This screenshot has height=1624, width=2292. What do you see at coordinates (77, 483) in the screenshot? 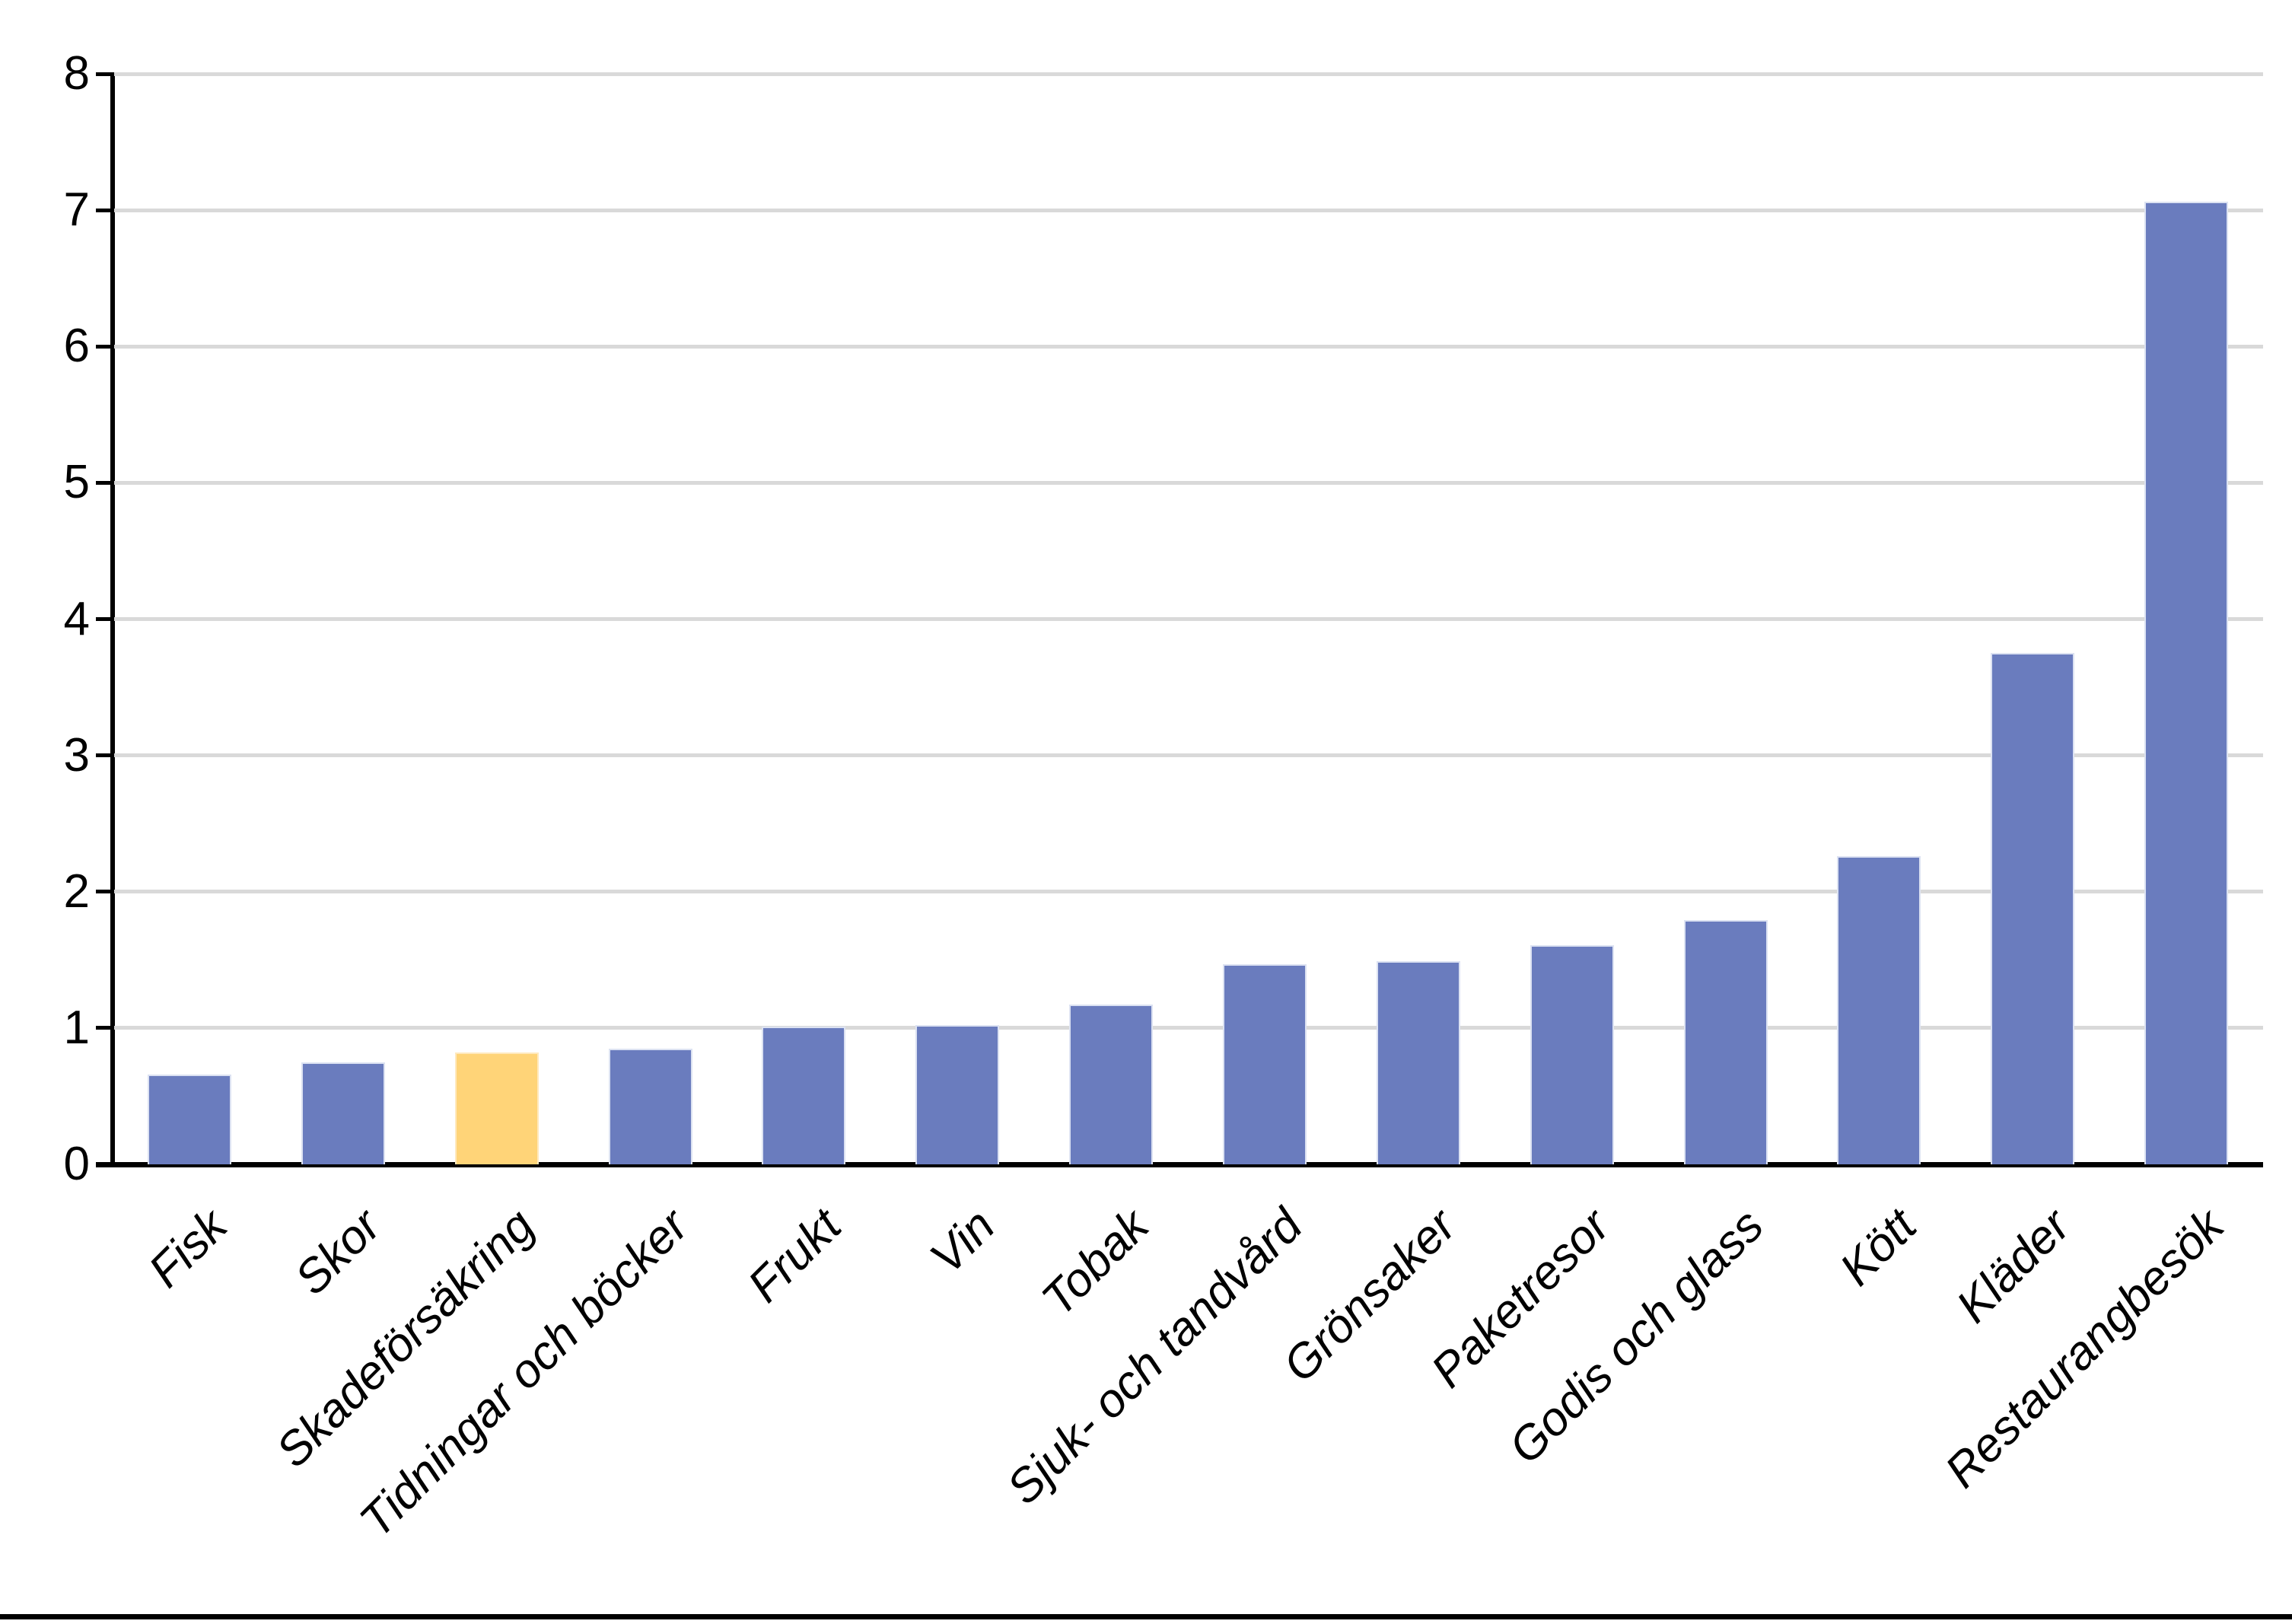
I see `y-axis-label: 5` at bounding box center [77, 483].